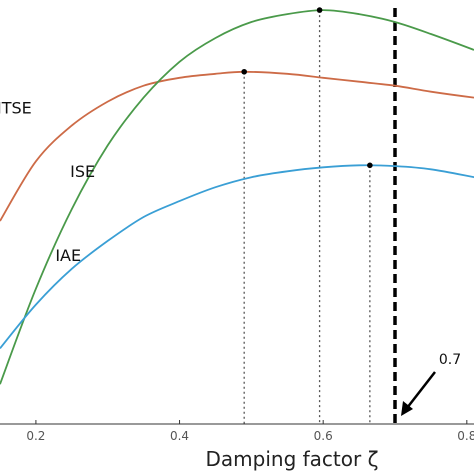  I want to click on annotation-label: 0.7, so click(450, 360).